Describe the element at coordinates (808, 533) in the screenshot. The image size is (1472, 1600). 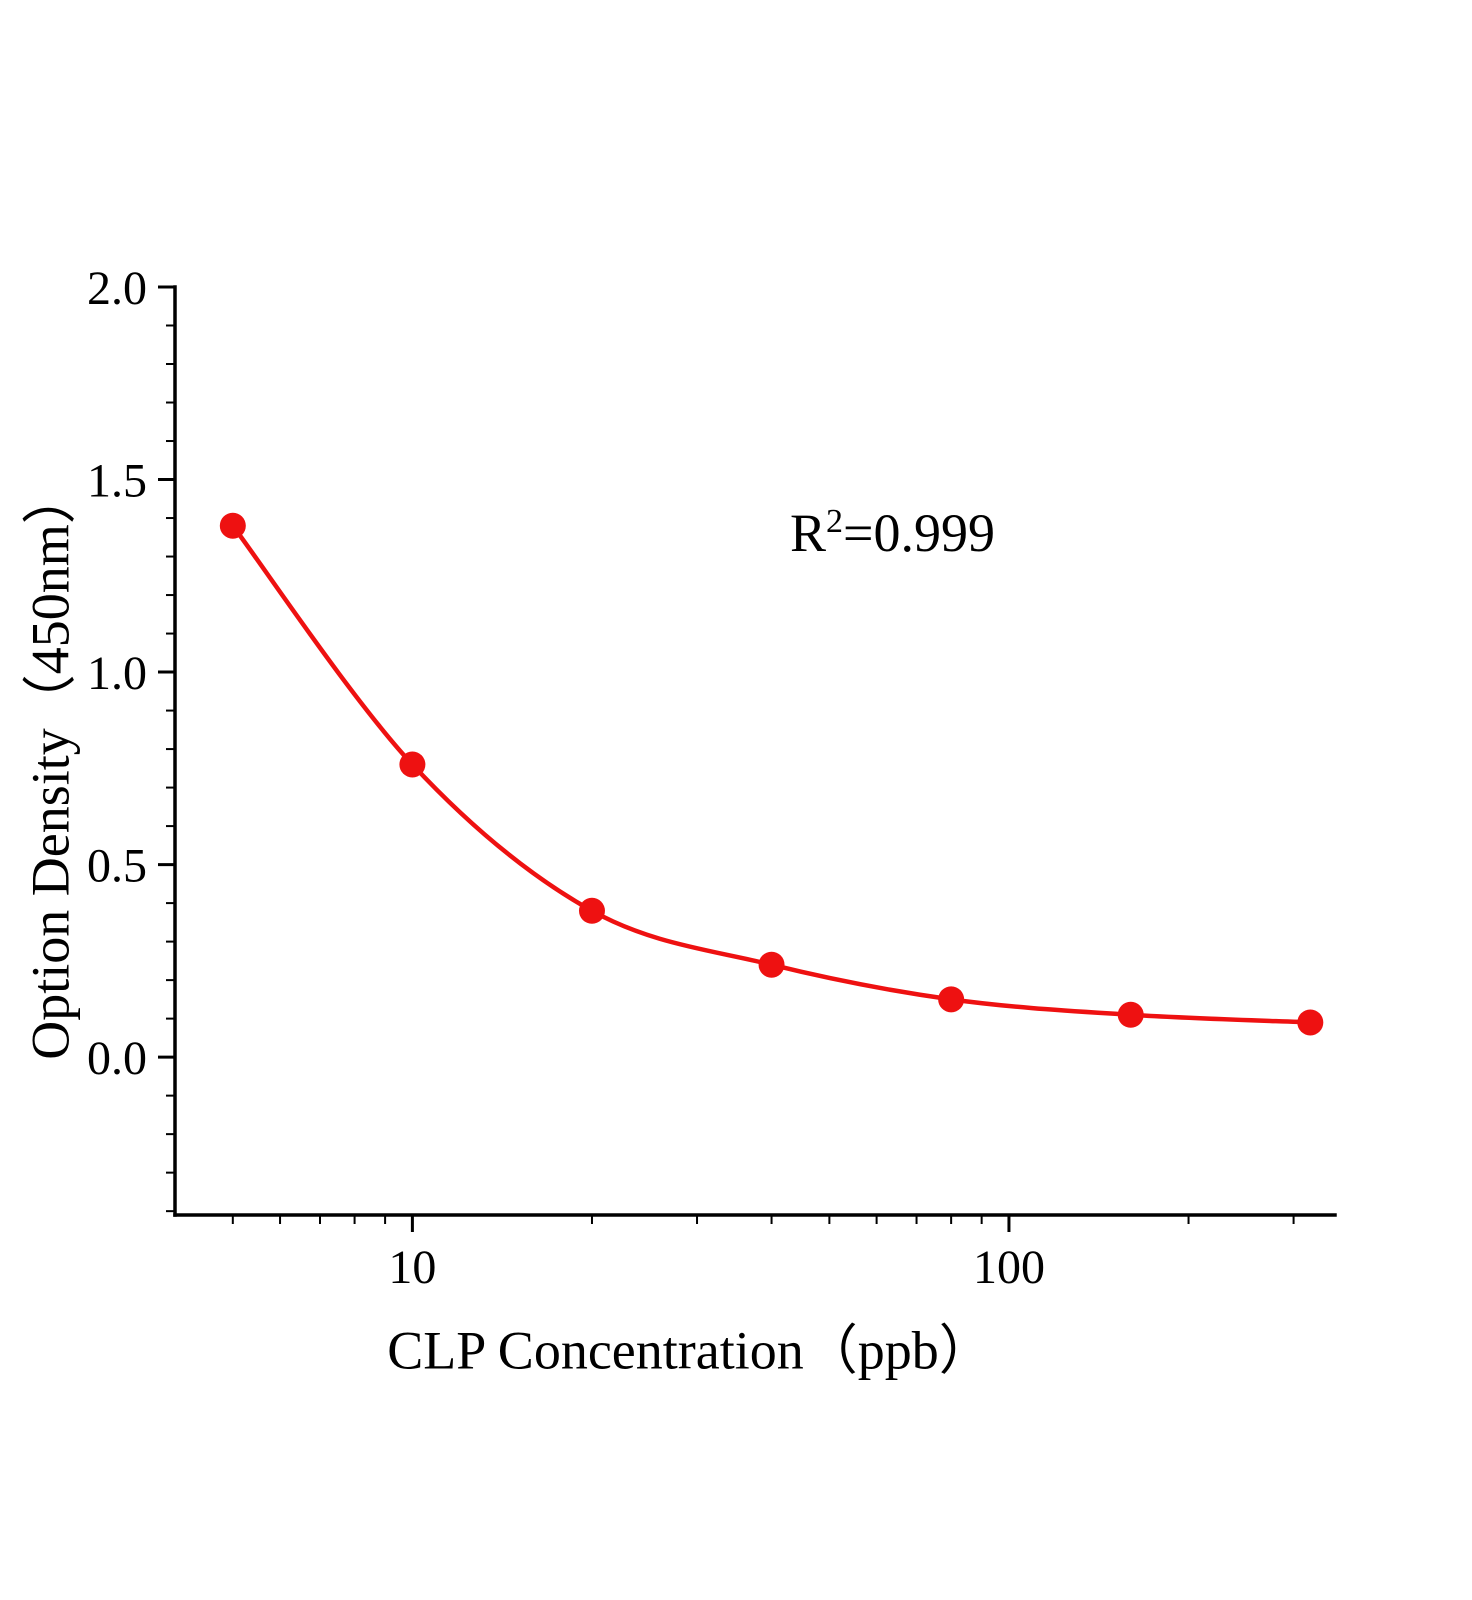
I see `r-squared-base: R` at that location.